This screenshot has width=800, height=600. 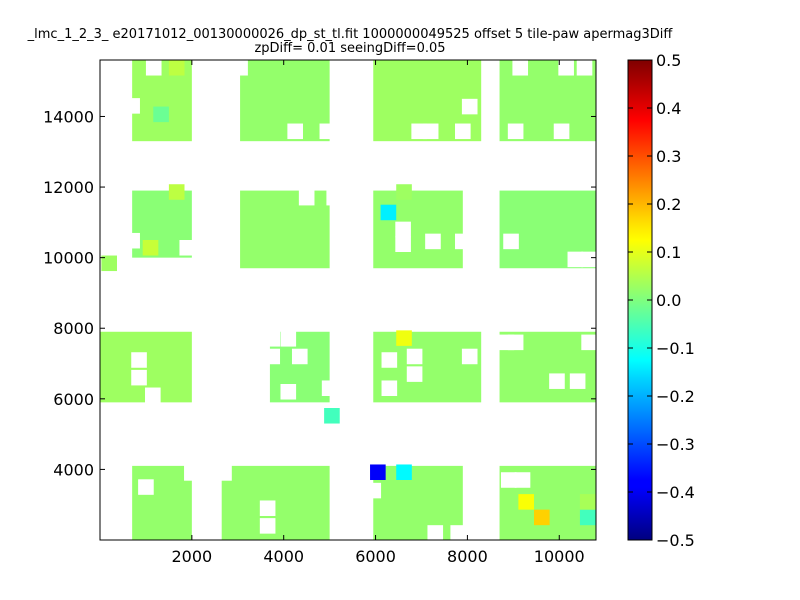 I want to click on chart-subtitle: zpDiff= 0.01 seeingDiff=0.05, so click(x=349, y=48).